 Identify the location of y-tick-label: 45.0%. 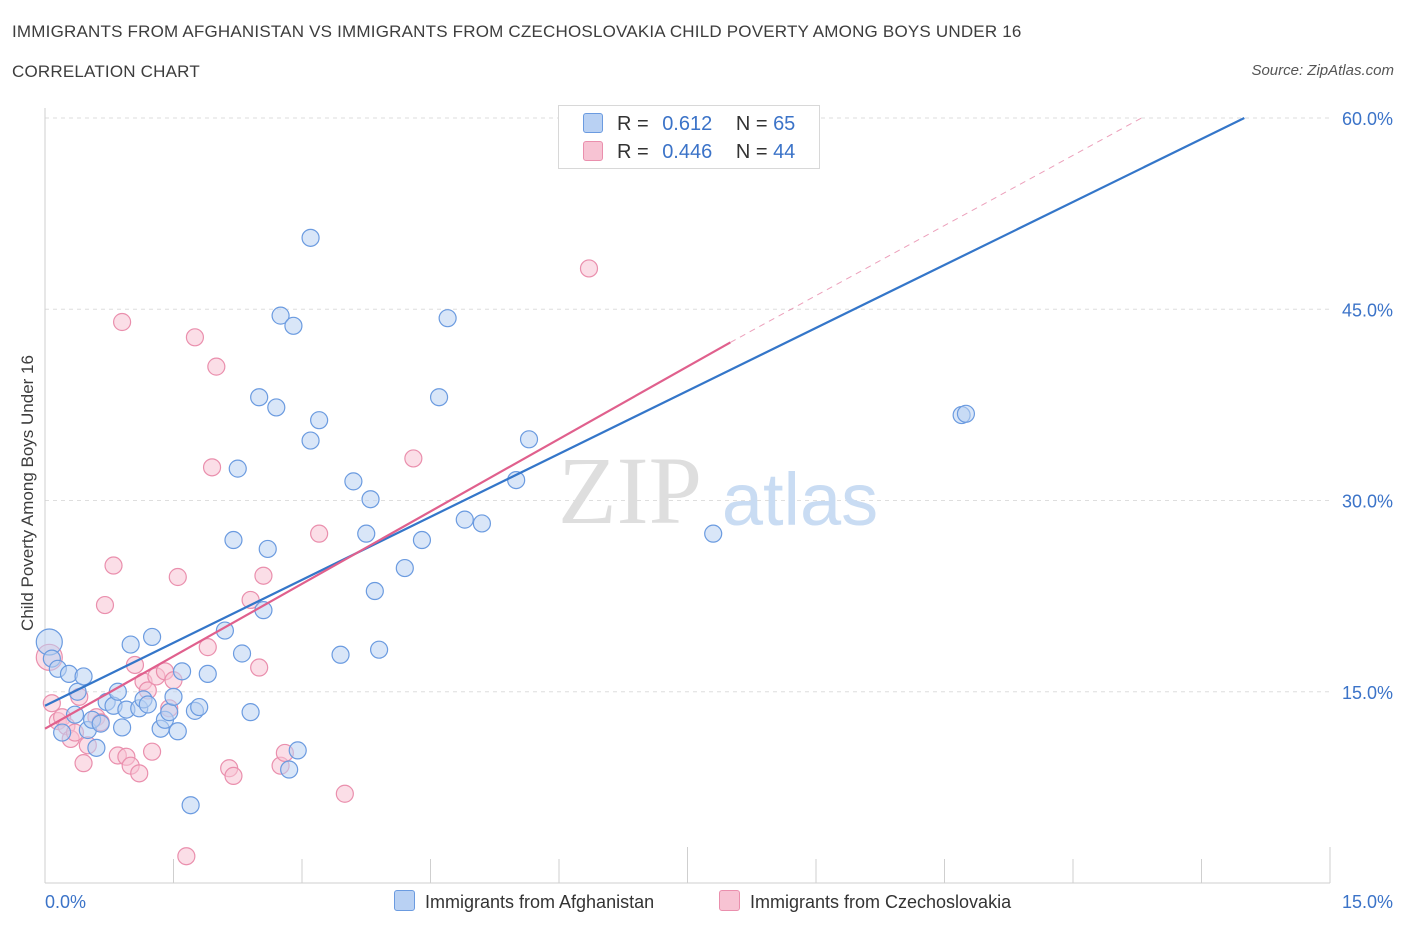
(1367, 310).